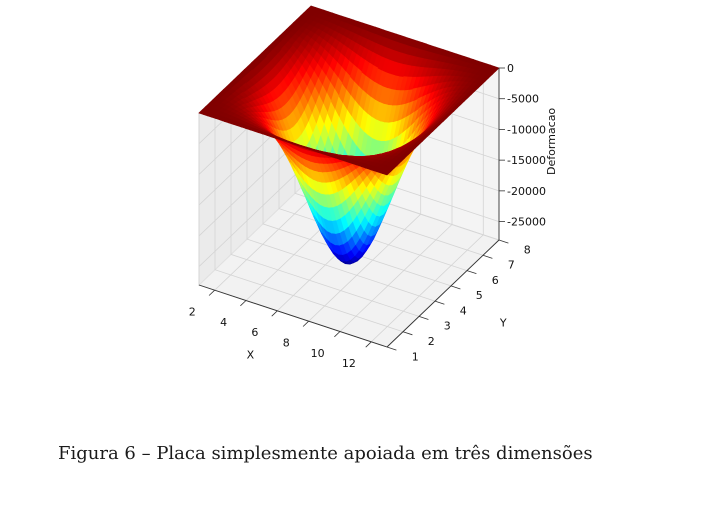  What do you see at coordinates (523, 99) in the screenshot?
I see `z-tick-label: -5000` at bounding box center [523, 99].